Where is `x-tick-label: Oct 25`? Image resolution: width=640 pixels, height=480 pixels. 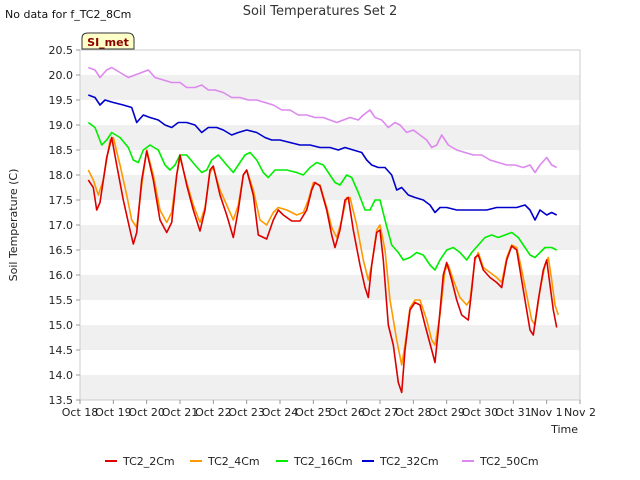 x-tick-label: Oct 25 is located at coordinates (313, 412).